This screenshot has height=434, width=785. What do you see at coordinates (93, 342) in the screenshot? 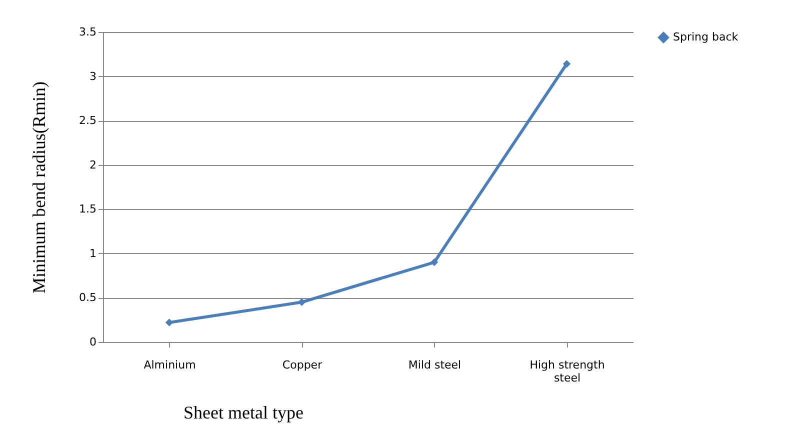
I see `y-tick-label: 0` at bounding box center [93, 342].